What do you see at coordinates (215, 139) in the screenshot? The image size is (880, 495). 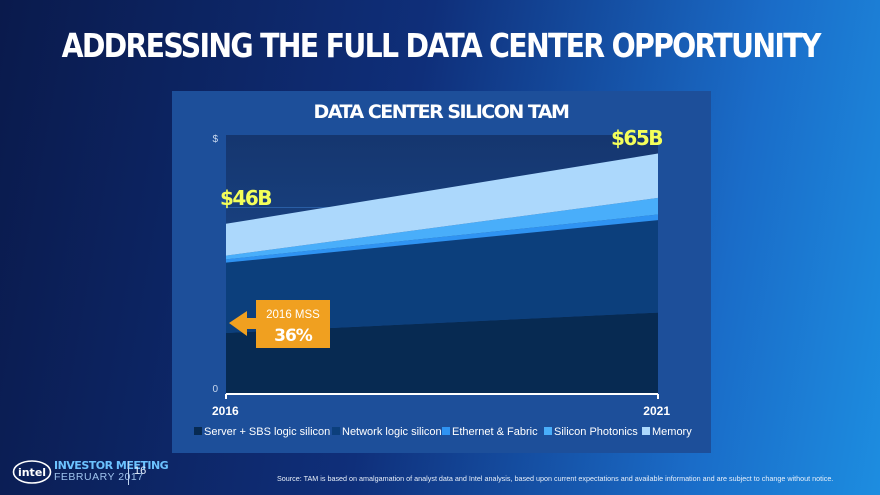 I see `y-label-top: $` at bounding box center [215, 139].